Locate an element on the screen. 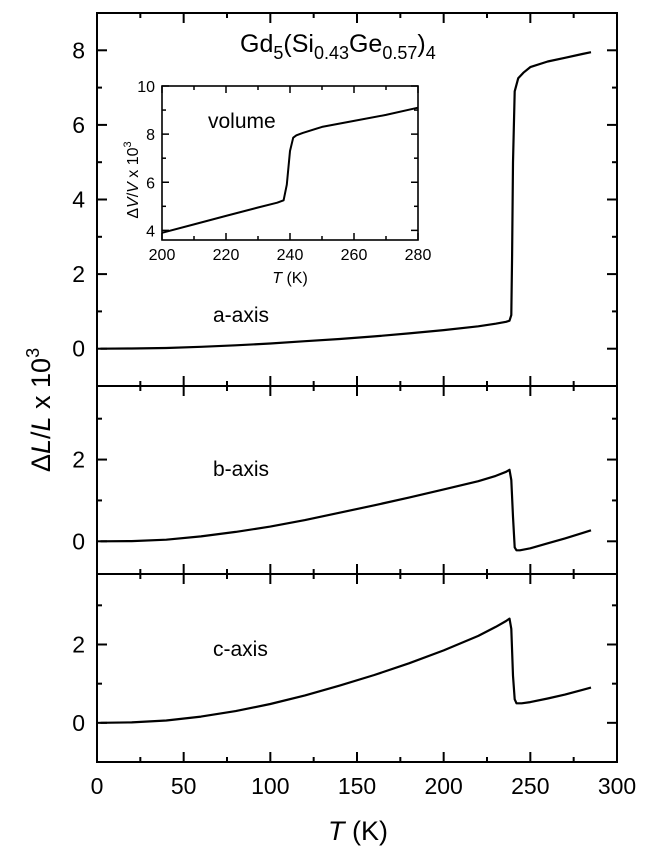  compound-title: Gd5(Si0.43Ge0.57)4 is located at coordinates (338, 46).